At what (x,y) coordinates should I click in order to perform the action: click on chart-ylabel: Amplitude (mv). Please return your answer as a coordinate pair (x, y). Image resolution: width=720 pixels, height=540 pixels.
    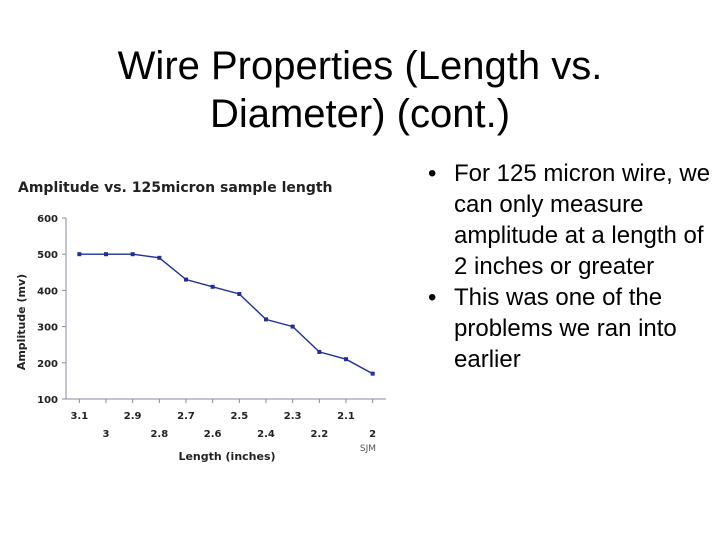
    Looking at the image, I should click on (21, 322).